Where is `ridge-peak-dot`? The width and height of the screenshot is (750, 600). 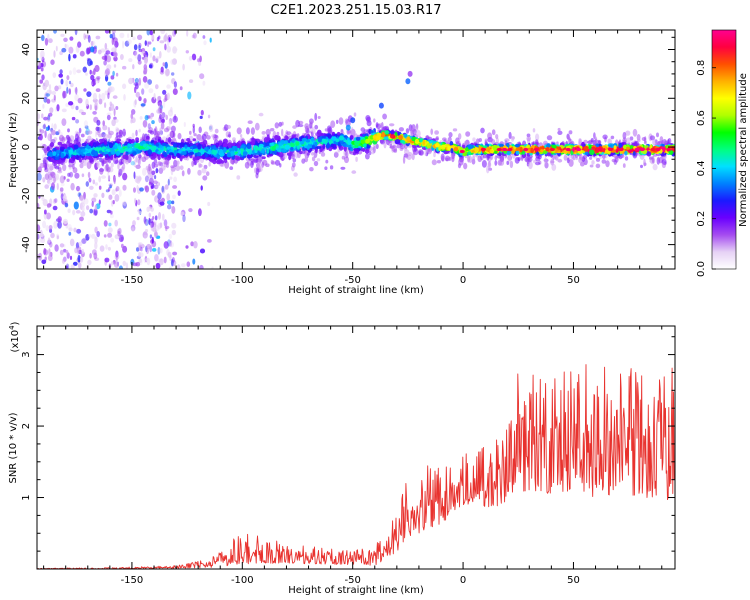 ridge-peak-dot is located at coordinates (673, 149).